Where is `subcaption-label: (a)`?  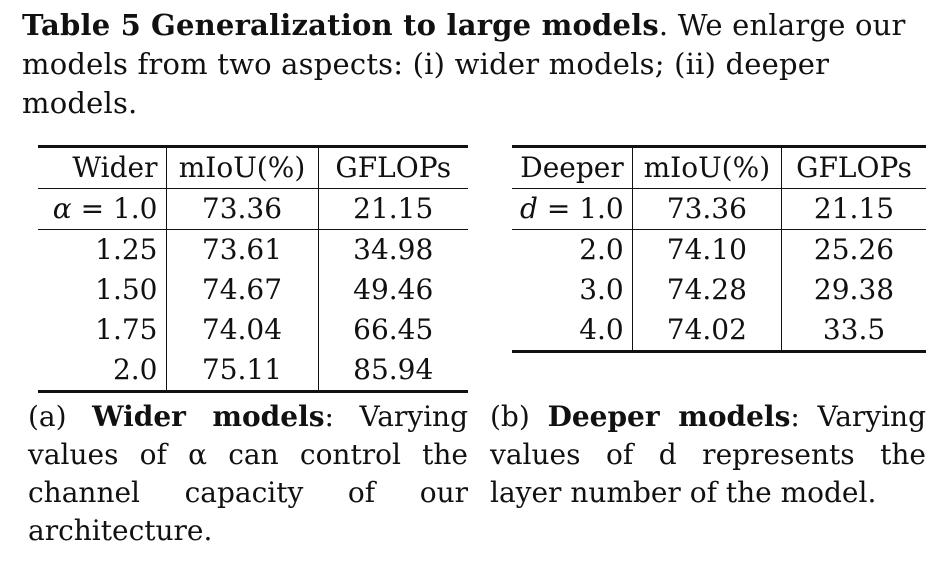
subcaption-label: (a) is located at coordinates (47, 416).